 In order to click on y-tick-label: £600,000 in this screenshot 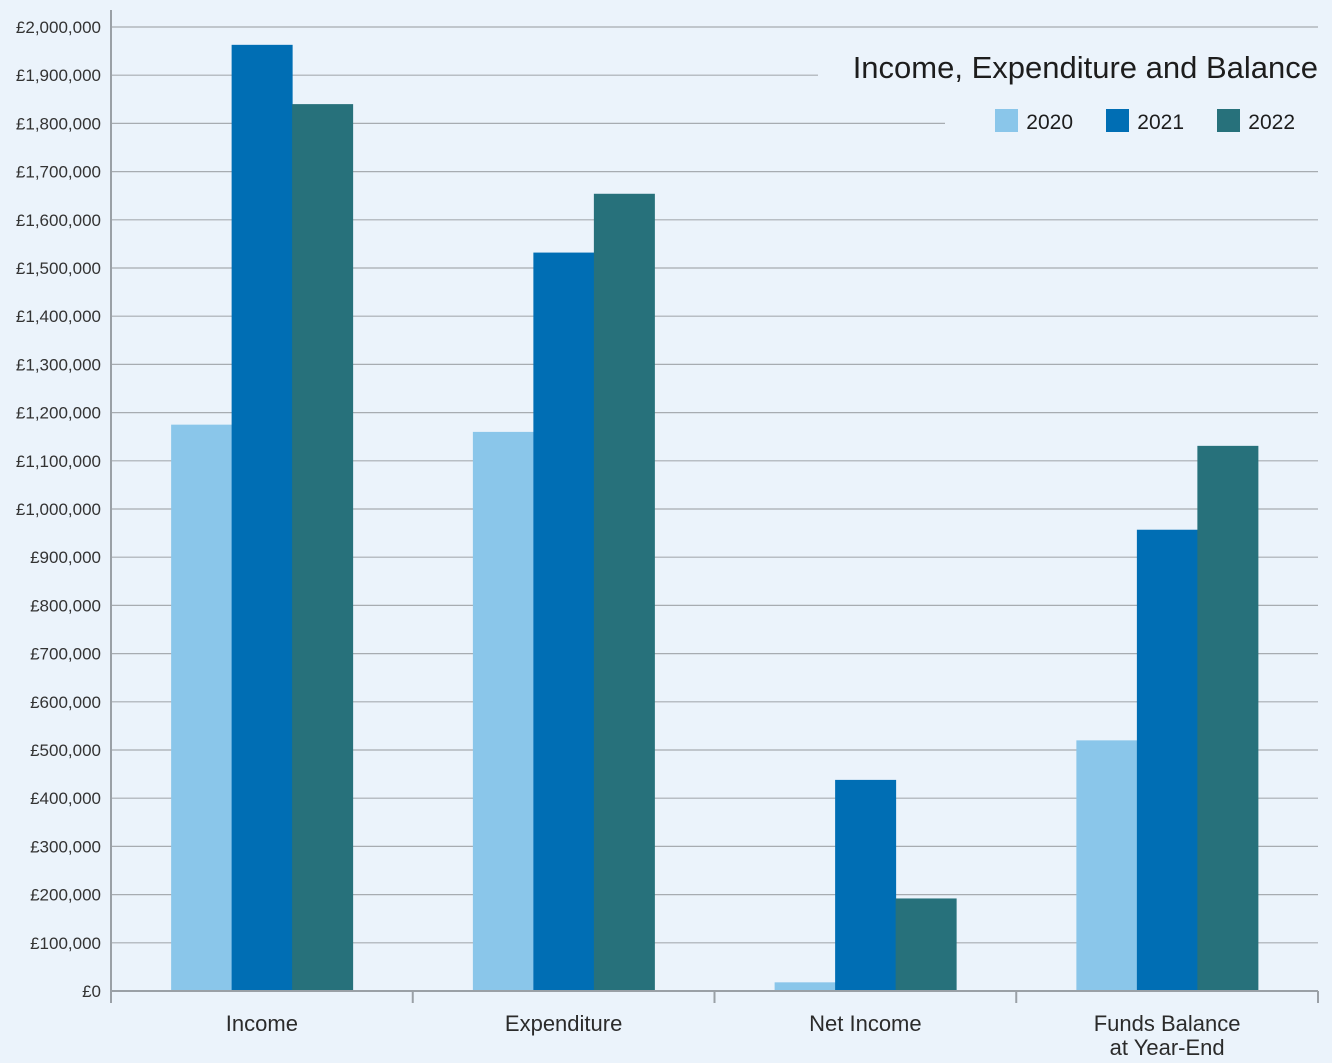, I will do `click(65, 702)`.